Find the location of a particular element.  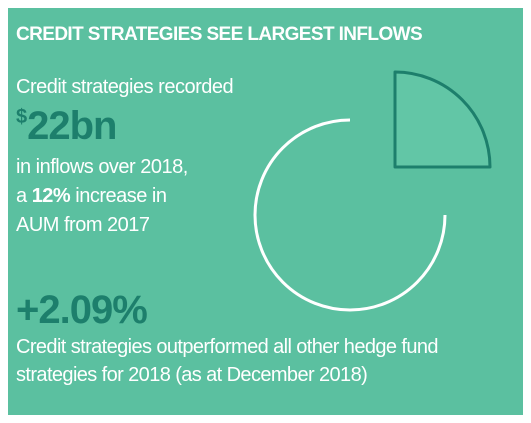

text: a is located at coordinates (21, 196).